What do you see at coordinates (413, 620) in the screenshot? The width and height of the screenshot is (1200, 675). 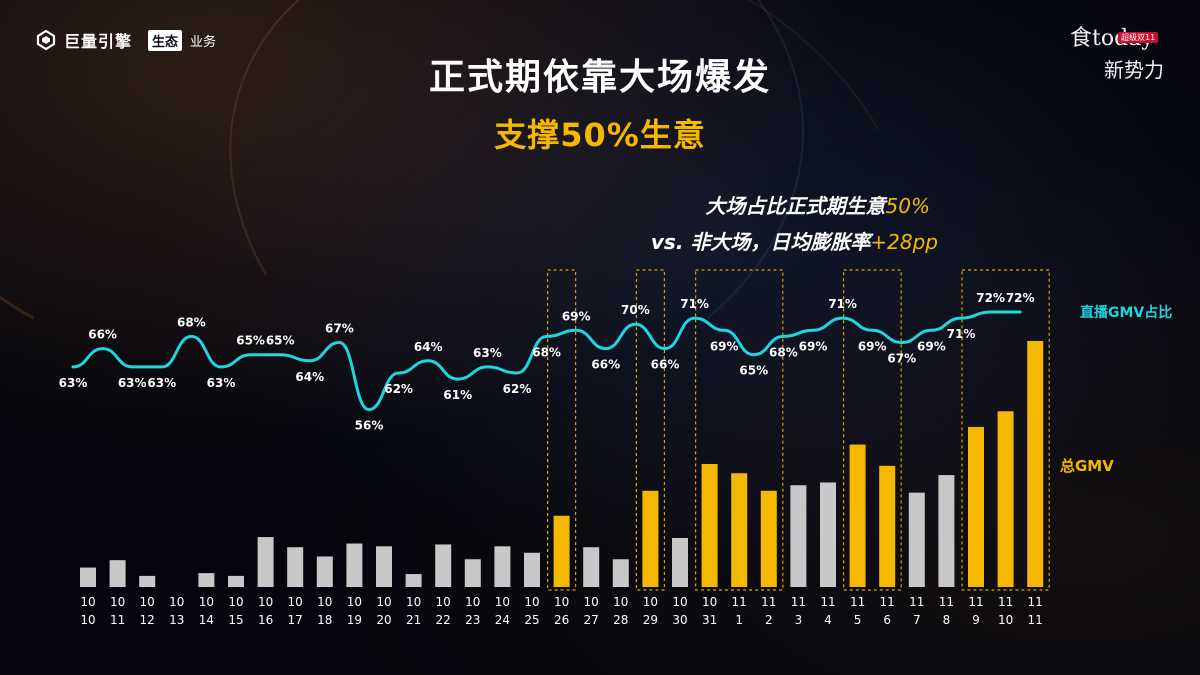 I see `x-tick-label: 21` at bounding box center [413, 620].